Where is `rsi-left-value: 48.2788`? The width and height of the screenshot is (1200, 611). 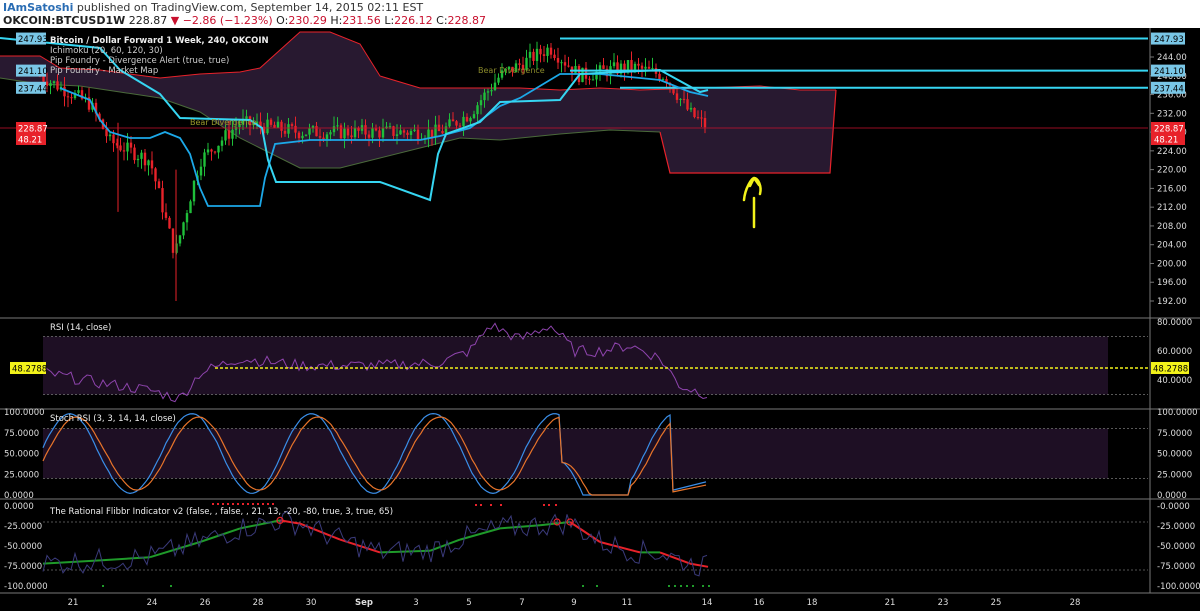 rsi-left-value: 48.2788 is located at coordinates (29, 369).